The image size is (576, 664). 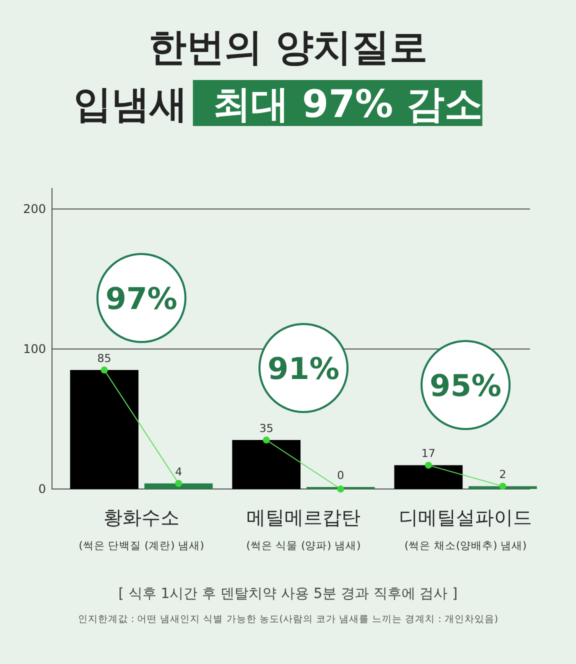 What do you see at coordinates (178, 471) in the screenshot?
I see `data-label: 4` at bounding box center [178, 471].